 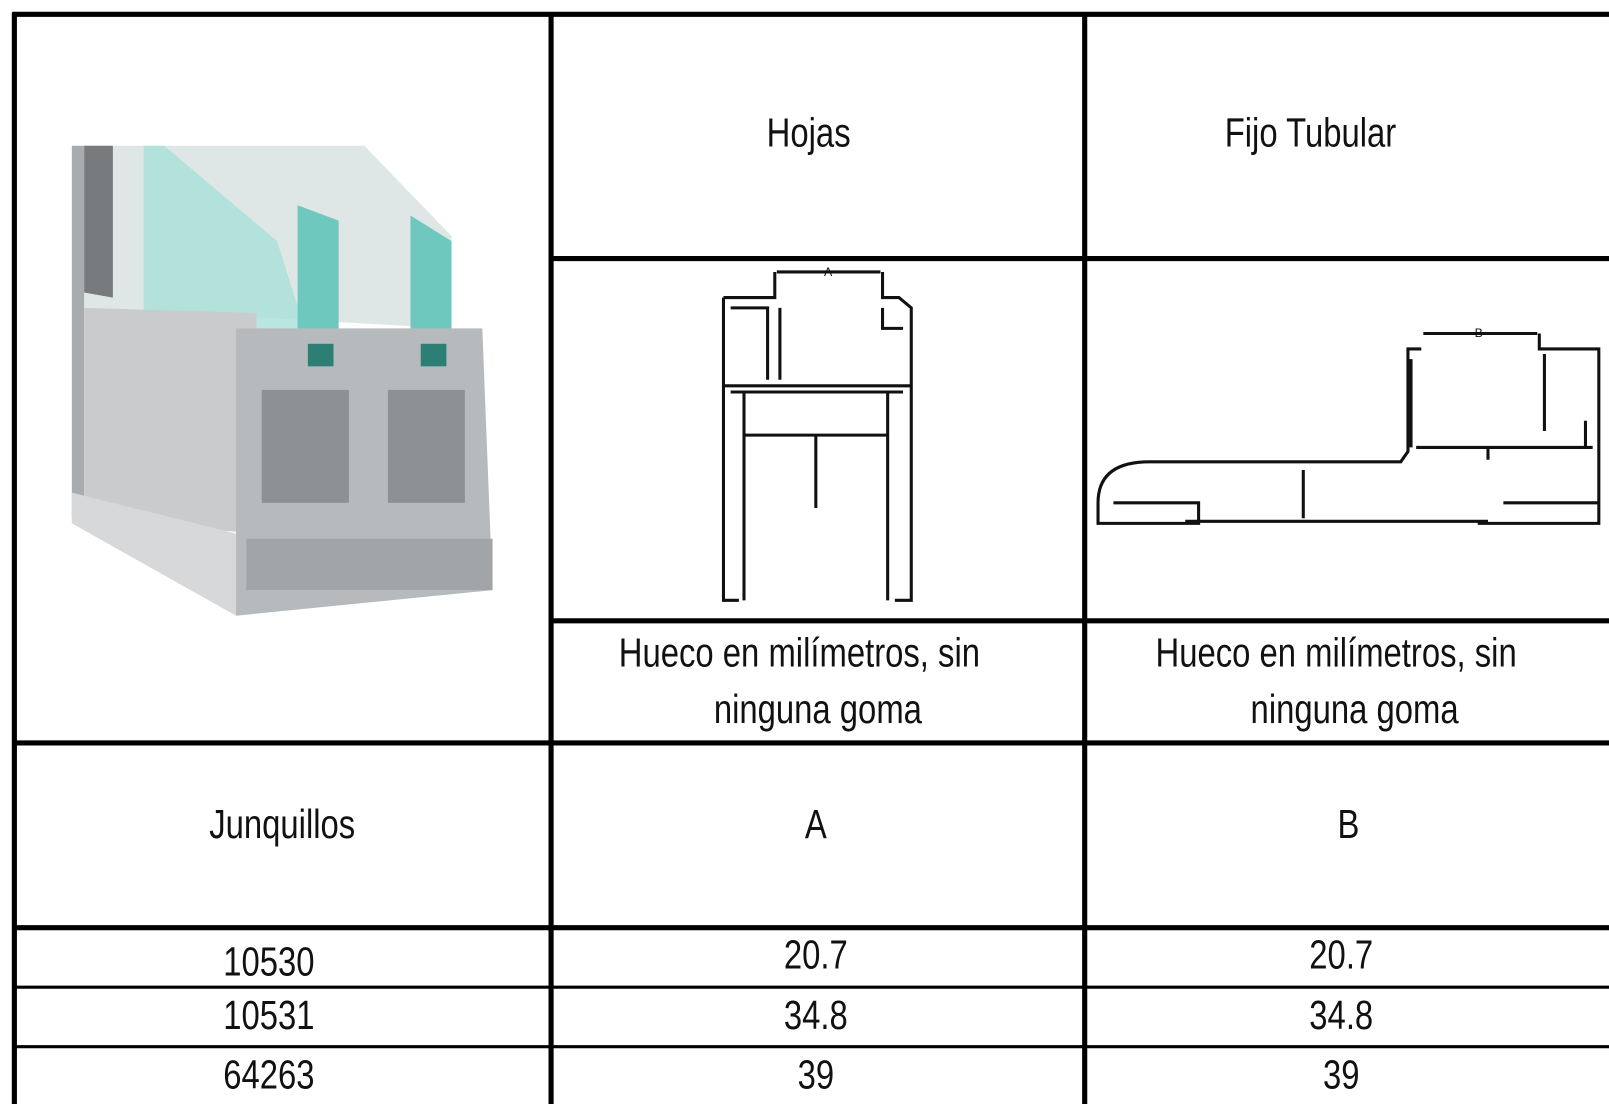 What do you see at coordinates (828, 272) in the screenshot?
I see `dimension-label: A` at bounding box center [828, 272].